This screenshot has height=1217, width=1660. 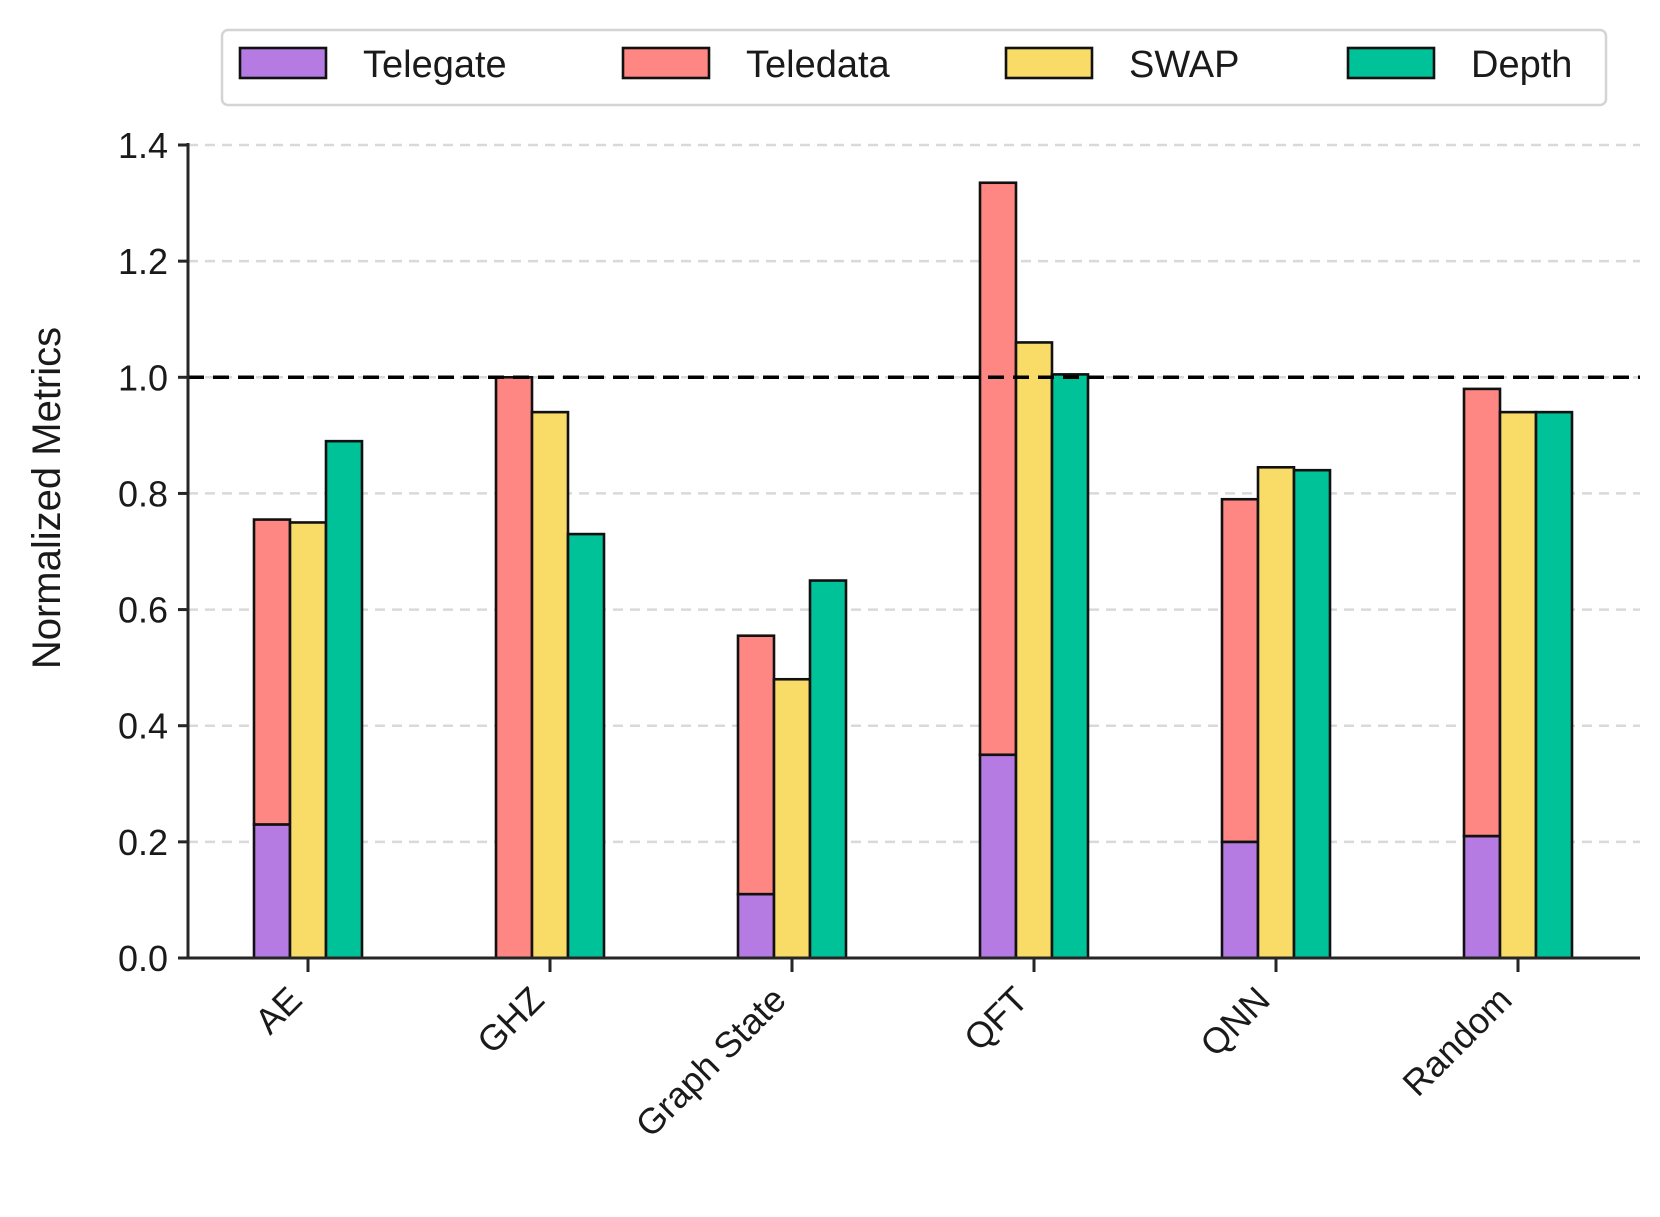 I want to click on bar-random-telegate, so click(x=1482, y=897).